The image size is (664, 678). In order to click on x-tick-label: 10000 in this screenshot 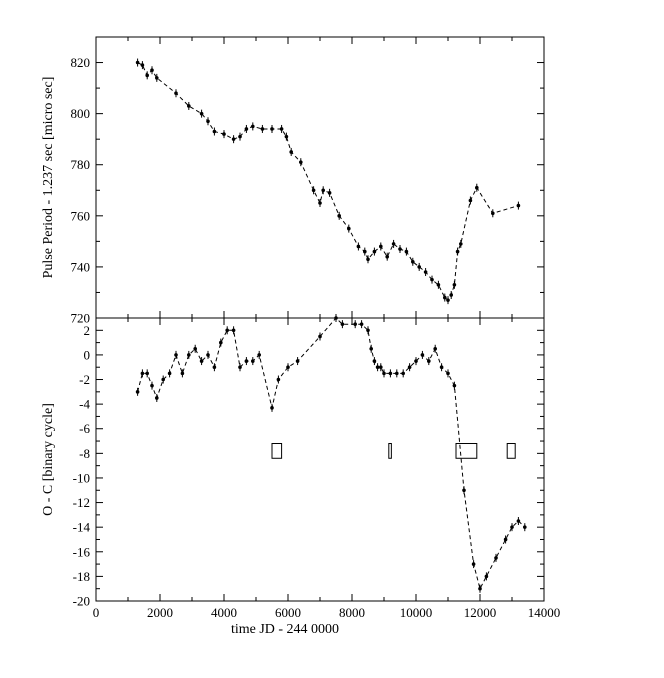, I will do `click(416, 612)`.